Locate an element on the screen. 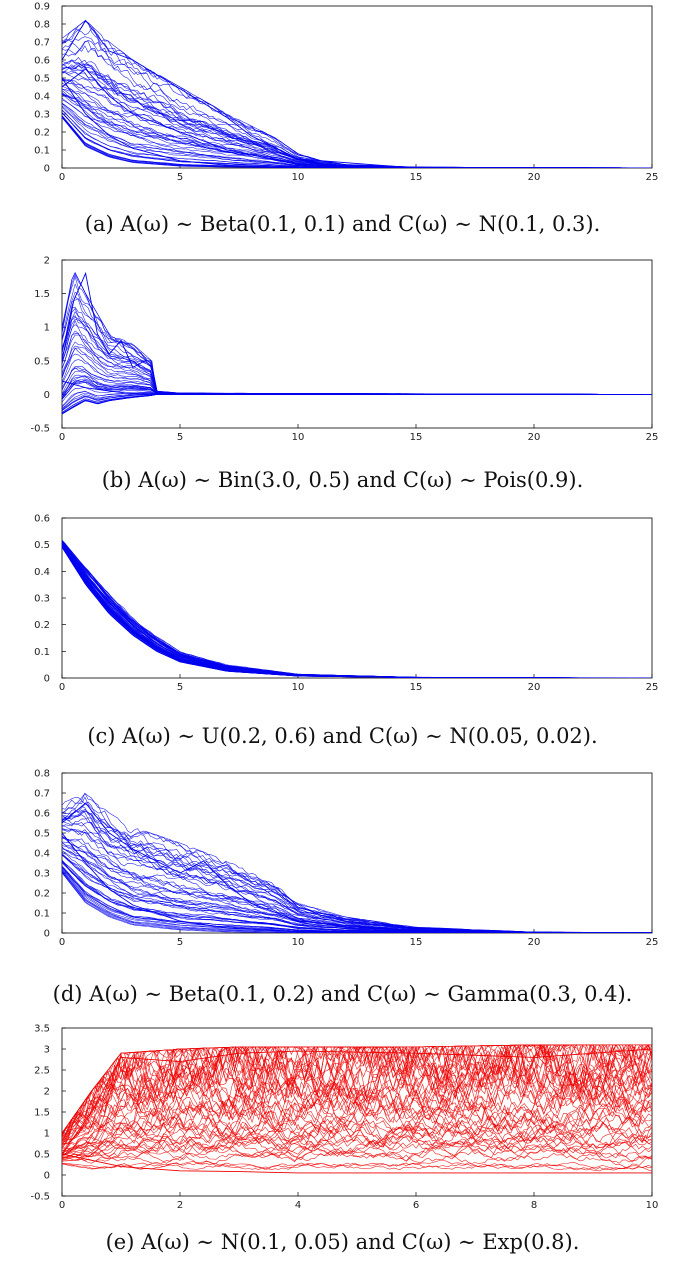 This screenshot has width=685, height=1264. x-tick-label: 0 is located at coordinates (62, 1205).